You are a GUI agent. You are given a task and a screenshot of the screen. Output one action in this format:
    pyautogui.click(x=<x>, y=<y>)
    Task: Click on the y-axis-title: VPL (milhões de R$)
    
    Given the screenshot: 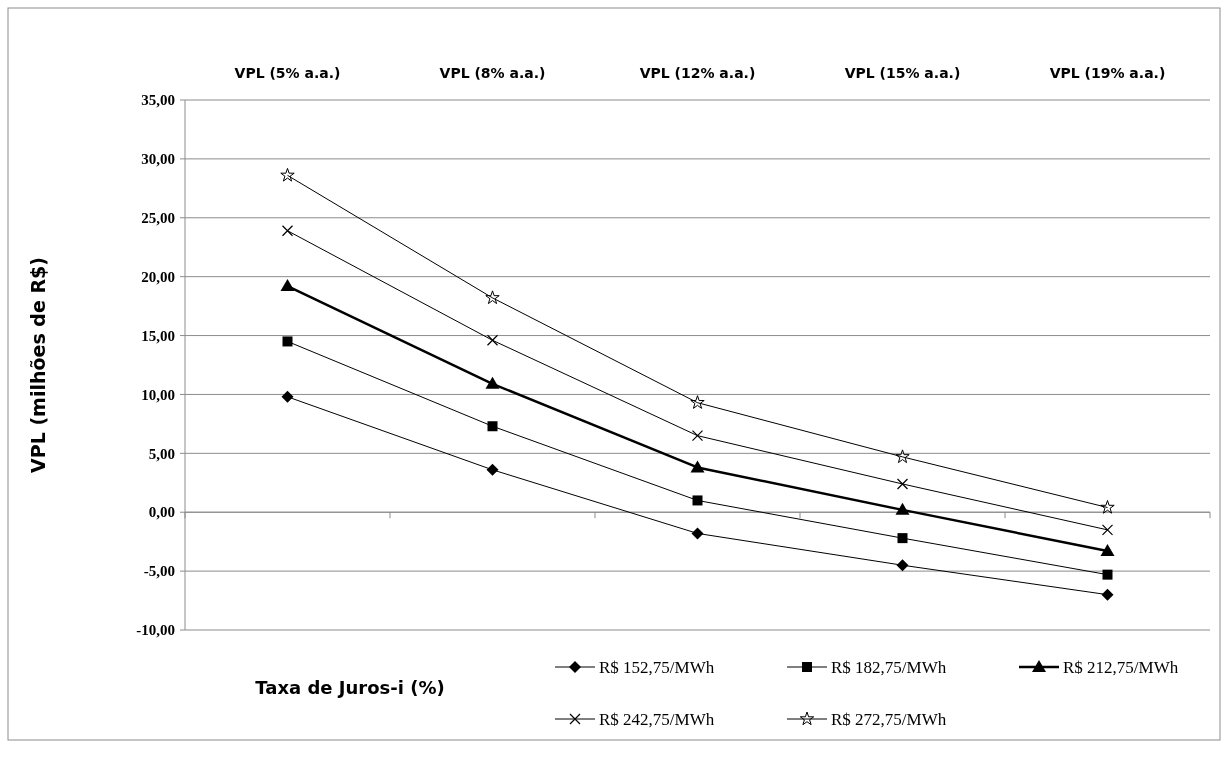 What is the action you would take?
    pyautogui.click(x=38, y=365)
    